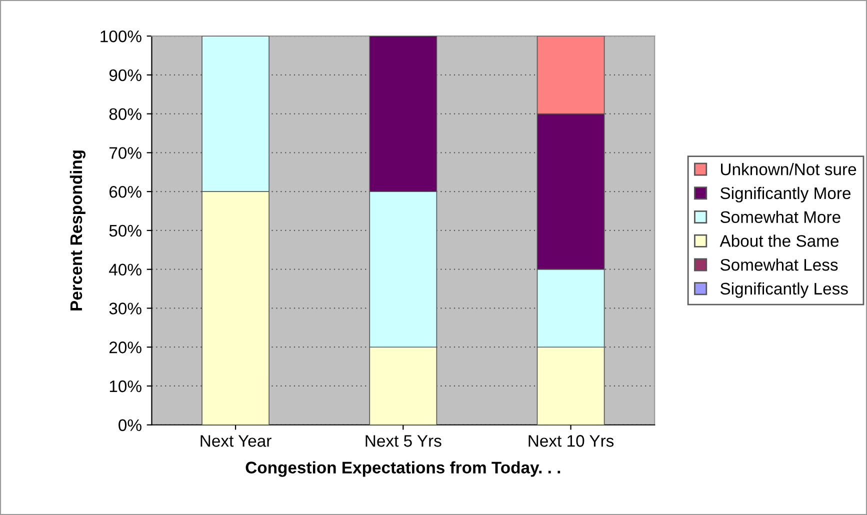 The height and width of the screenshot is (515, 867). Describe the element at coordinates (785, 194) in the screenshot. I see `legend-label: Significantly More` at that location.